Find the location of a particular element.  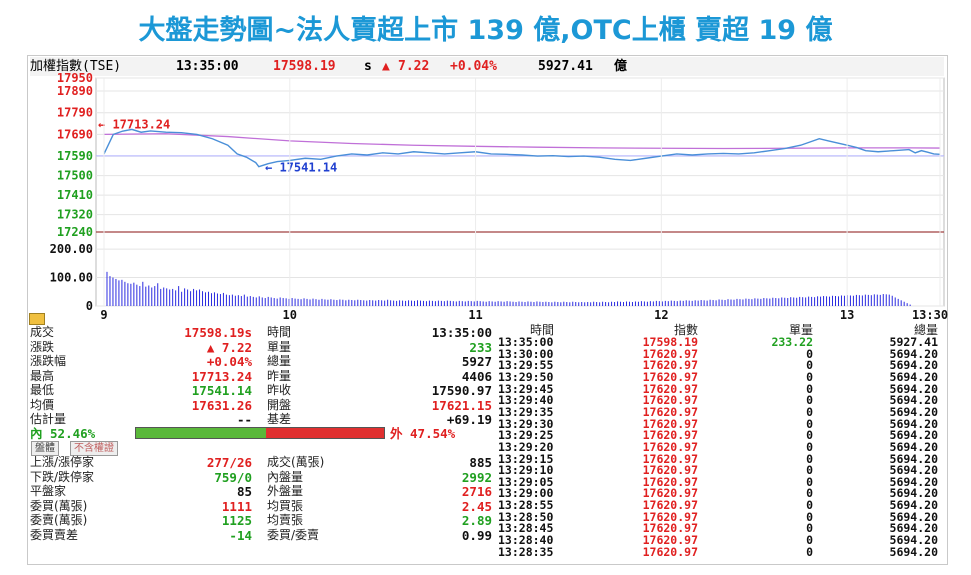

inner-bar-fill is located at coordinates (201, 433).